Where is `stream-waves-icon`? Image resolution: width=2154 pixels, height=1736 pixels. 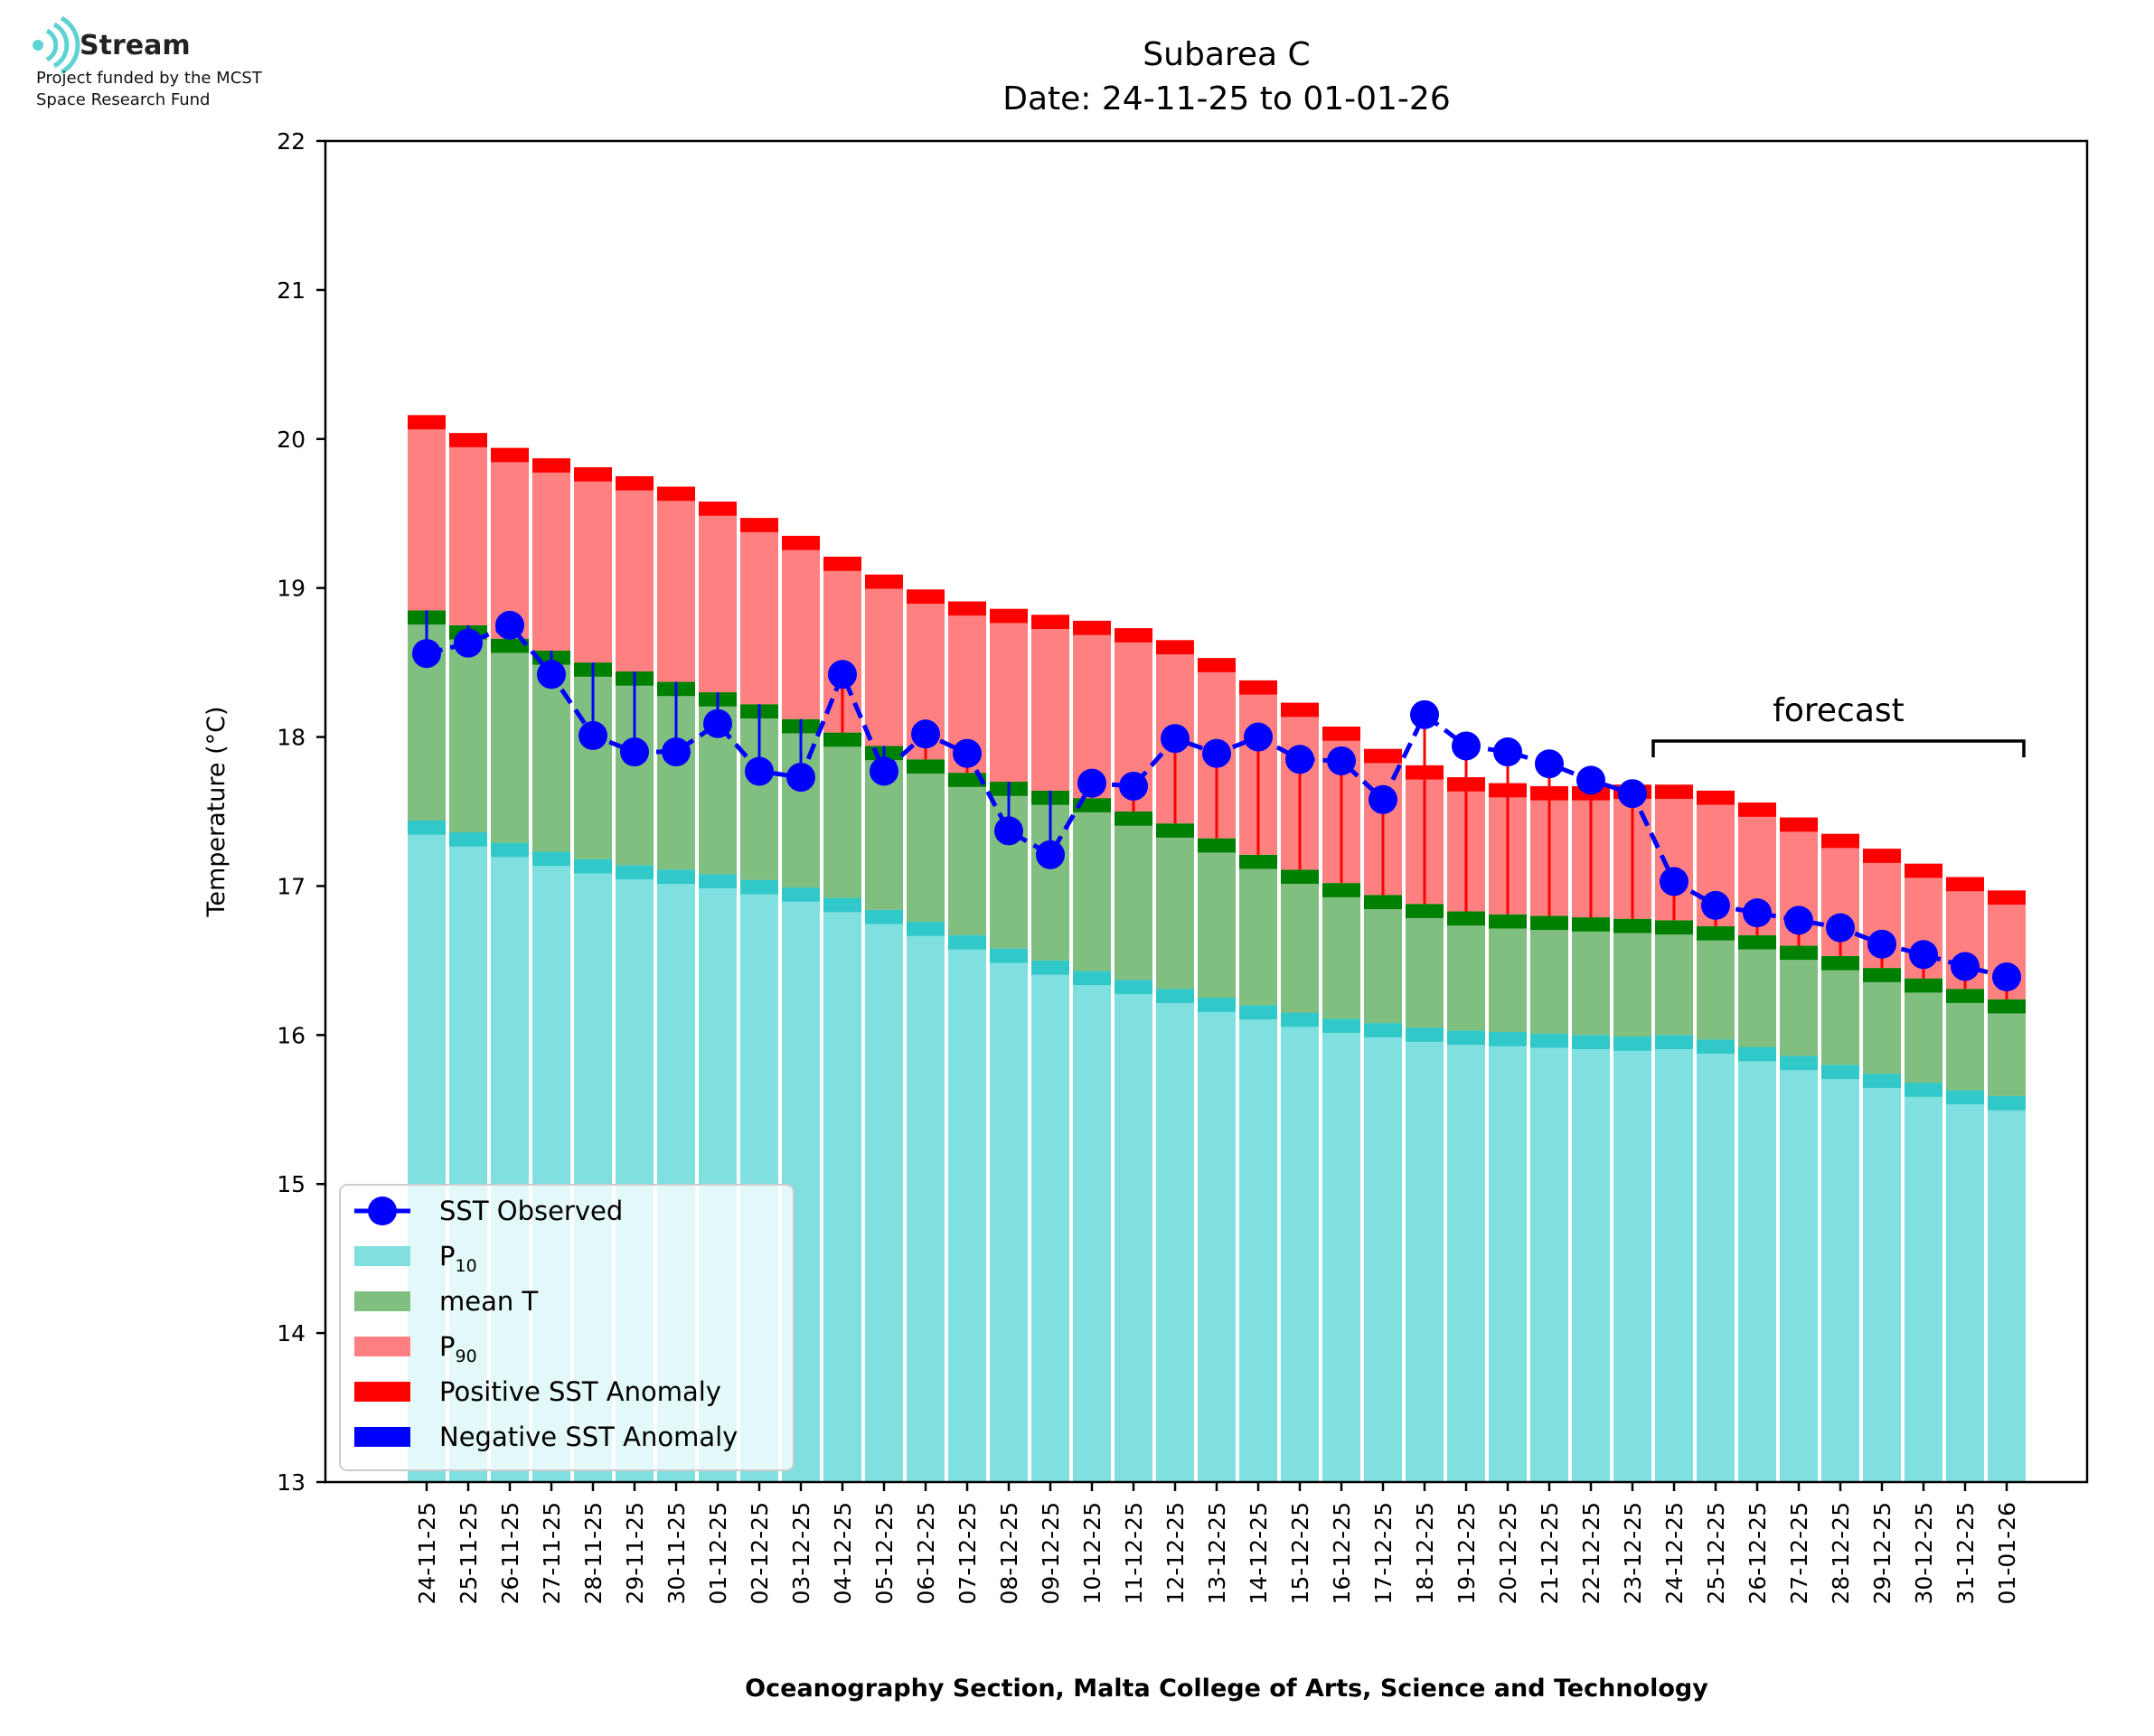 stream-waves-icon is located at coordinates (56, 45).